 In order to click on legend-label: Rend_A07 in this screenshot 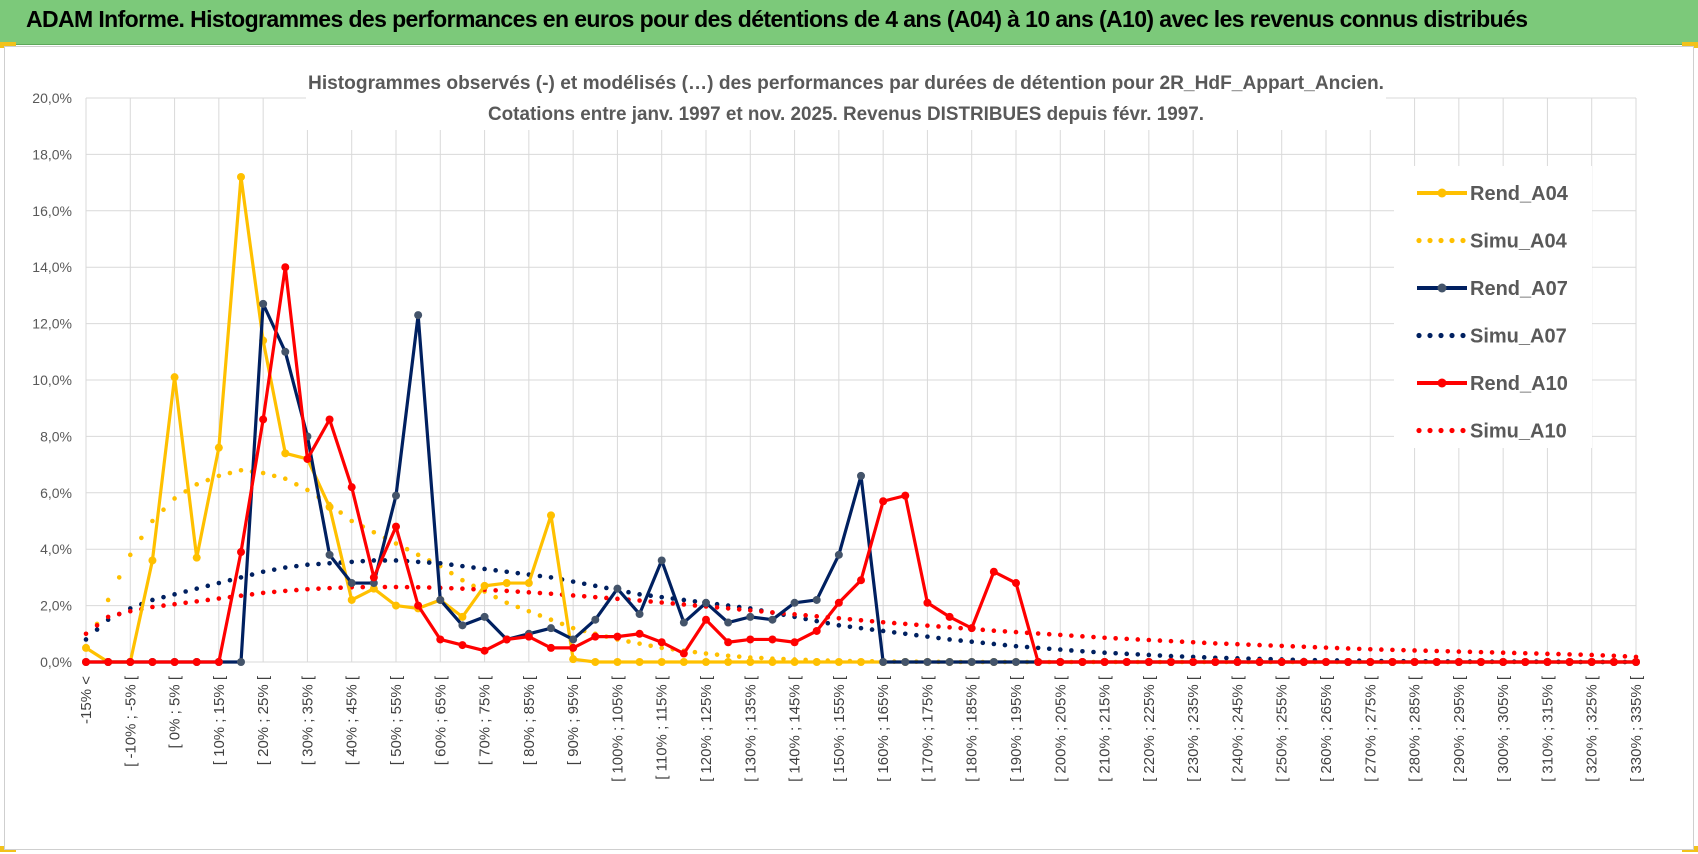, I will do `click(1519, 289)`.